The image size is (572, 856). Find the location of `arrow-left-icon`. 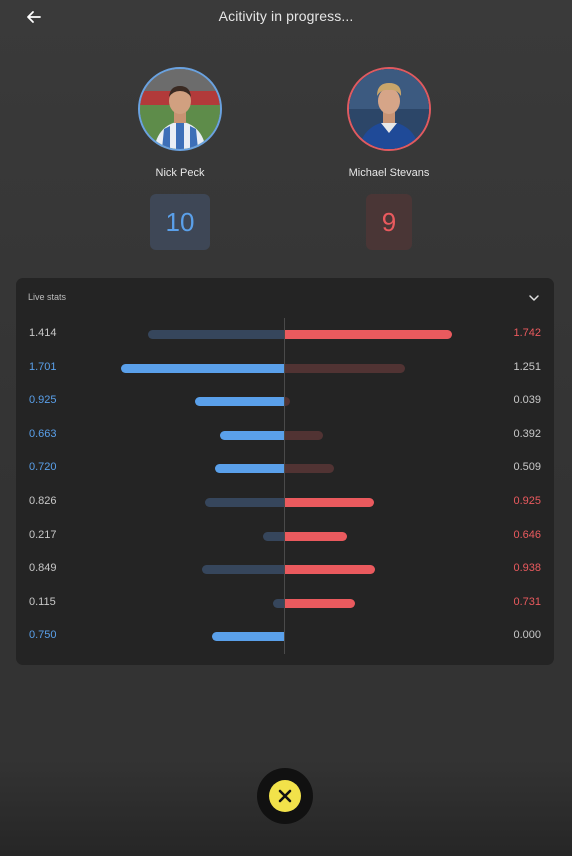

arrow-left-icon is located at coordinates (34, 17).